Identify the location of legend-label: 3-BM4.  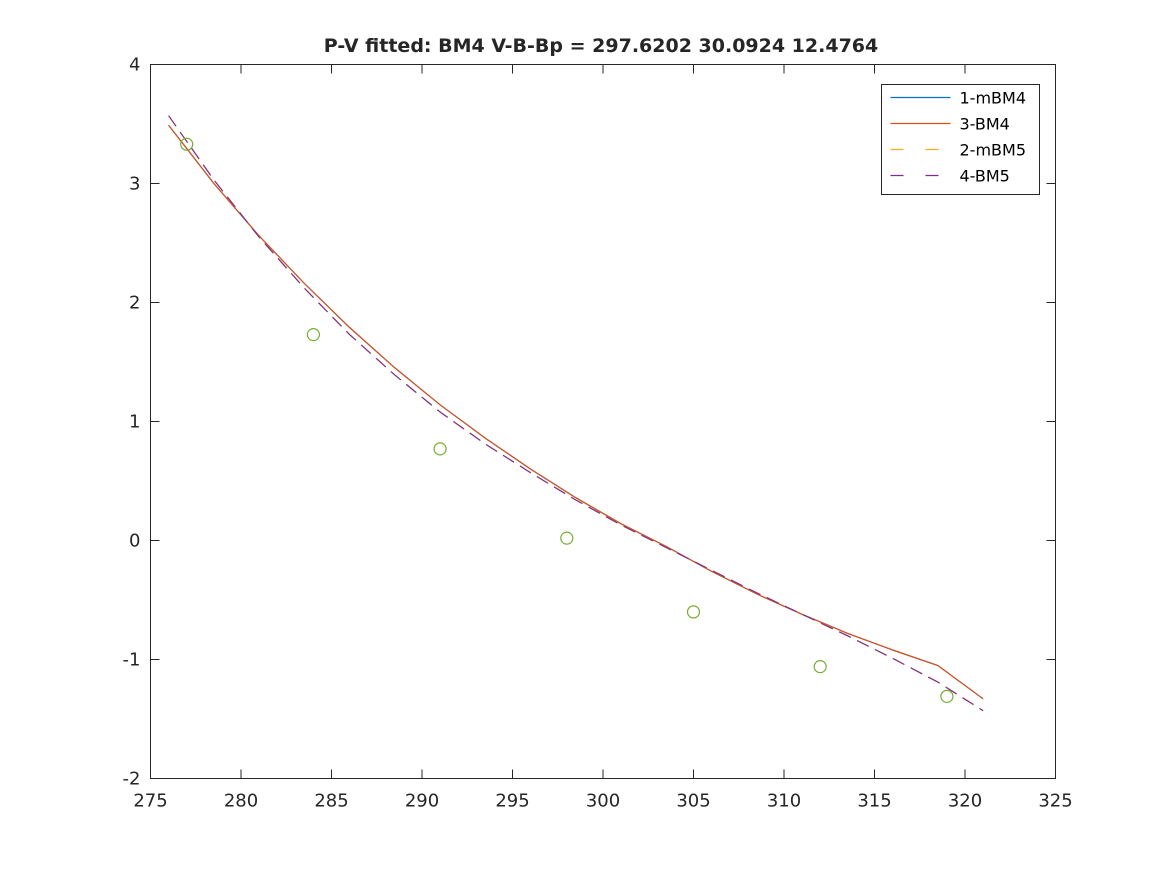
(985, 124).